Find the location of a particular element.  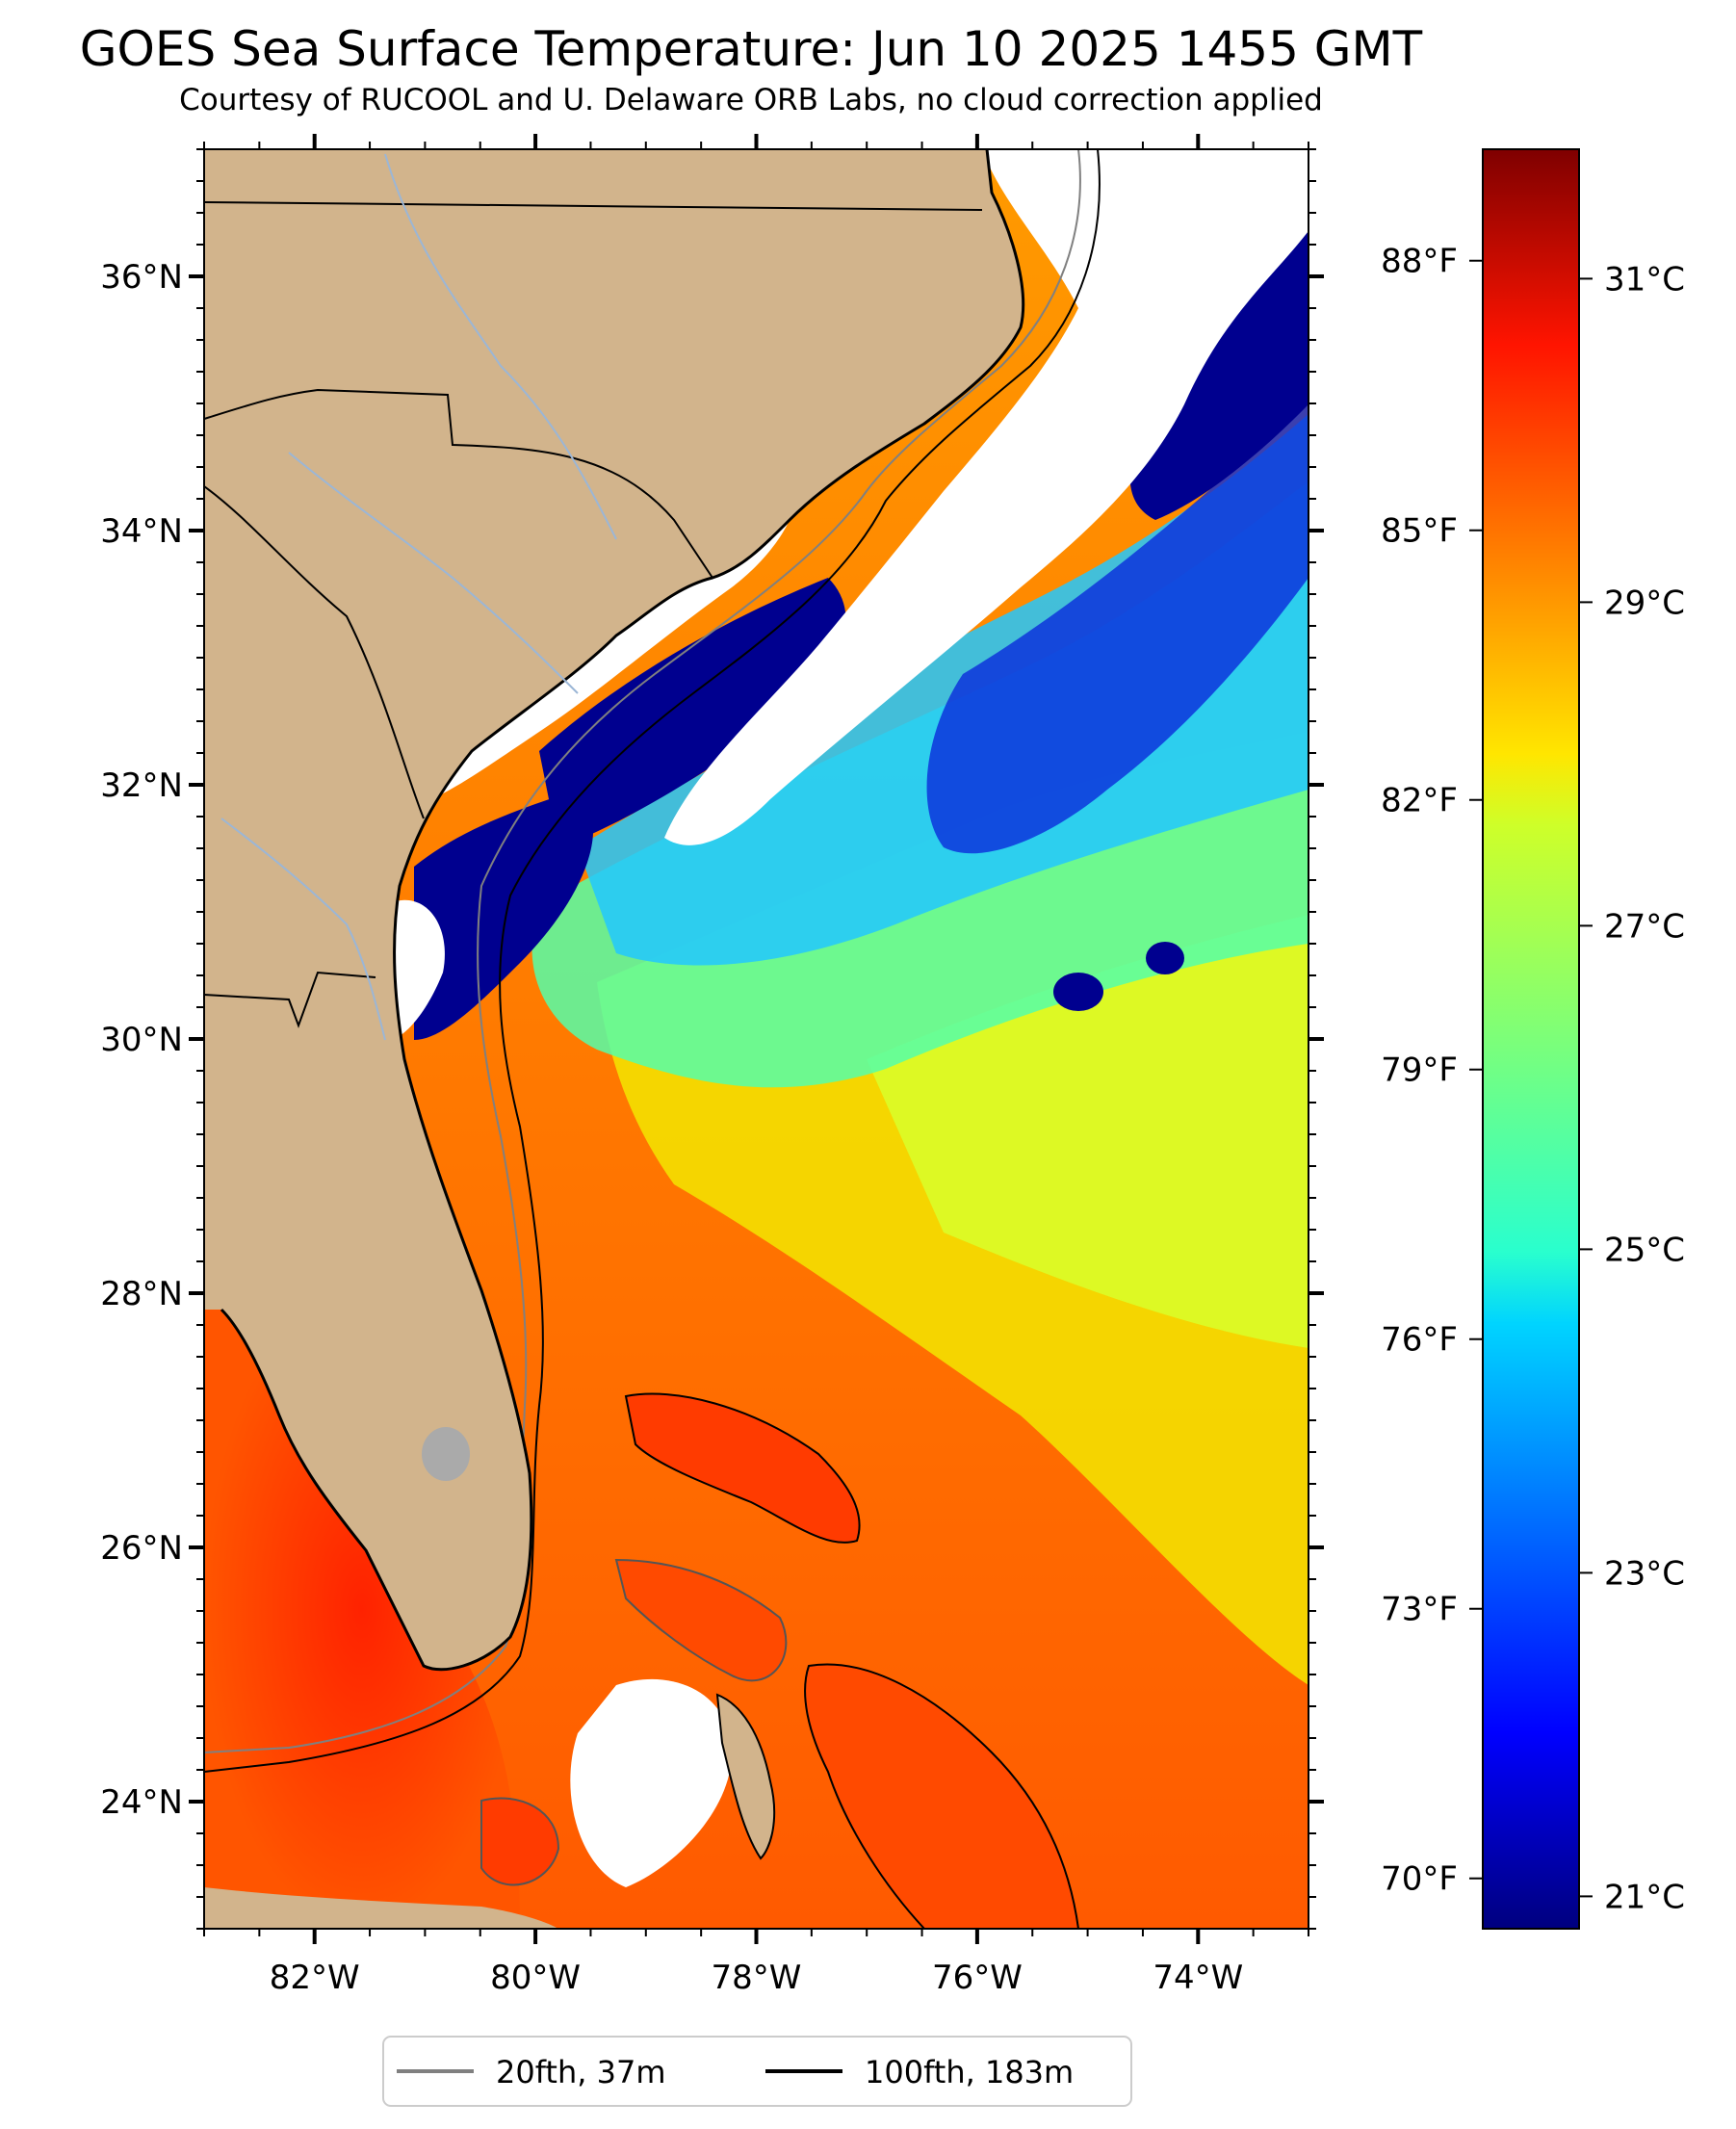

celsius-label: 23°C is located at coordinates (1645, 1573).